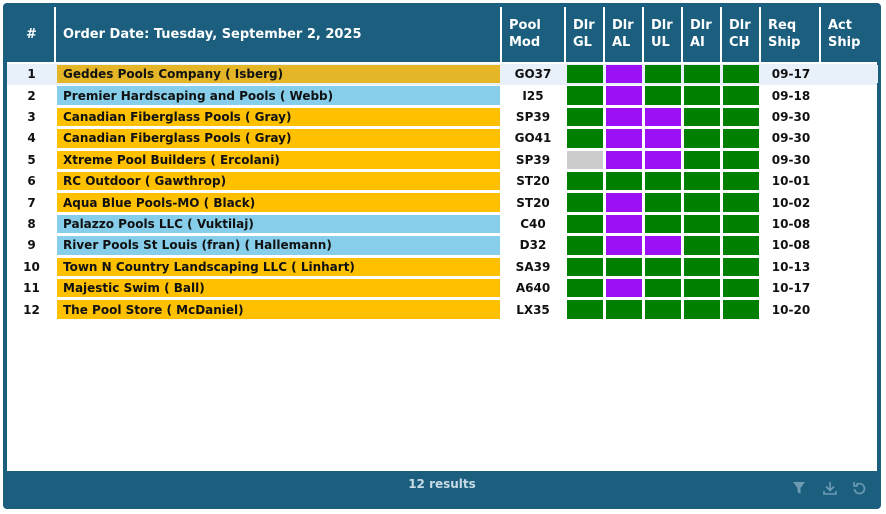 The width and height of the screenshot is (886, 514). What do you see at coordinates (799, 488) in the screenshot?
I see `filter-icon` at bounding box center [799, 488].